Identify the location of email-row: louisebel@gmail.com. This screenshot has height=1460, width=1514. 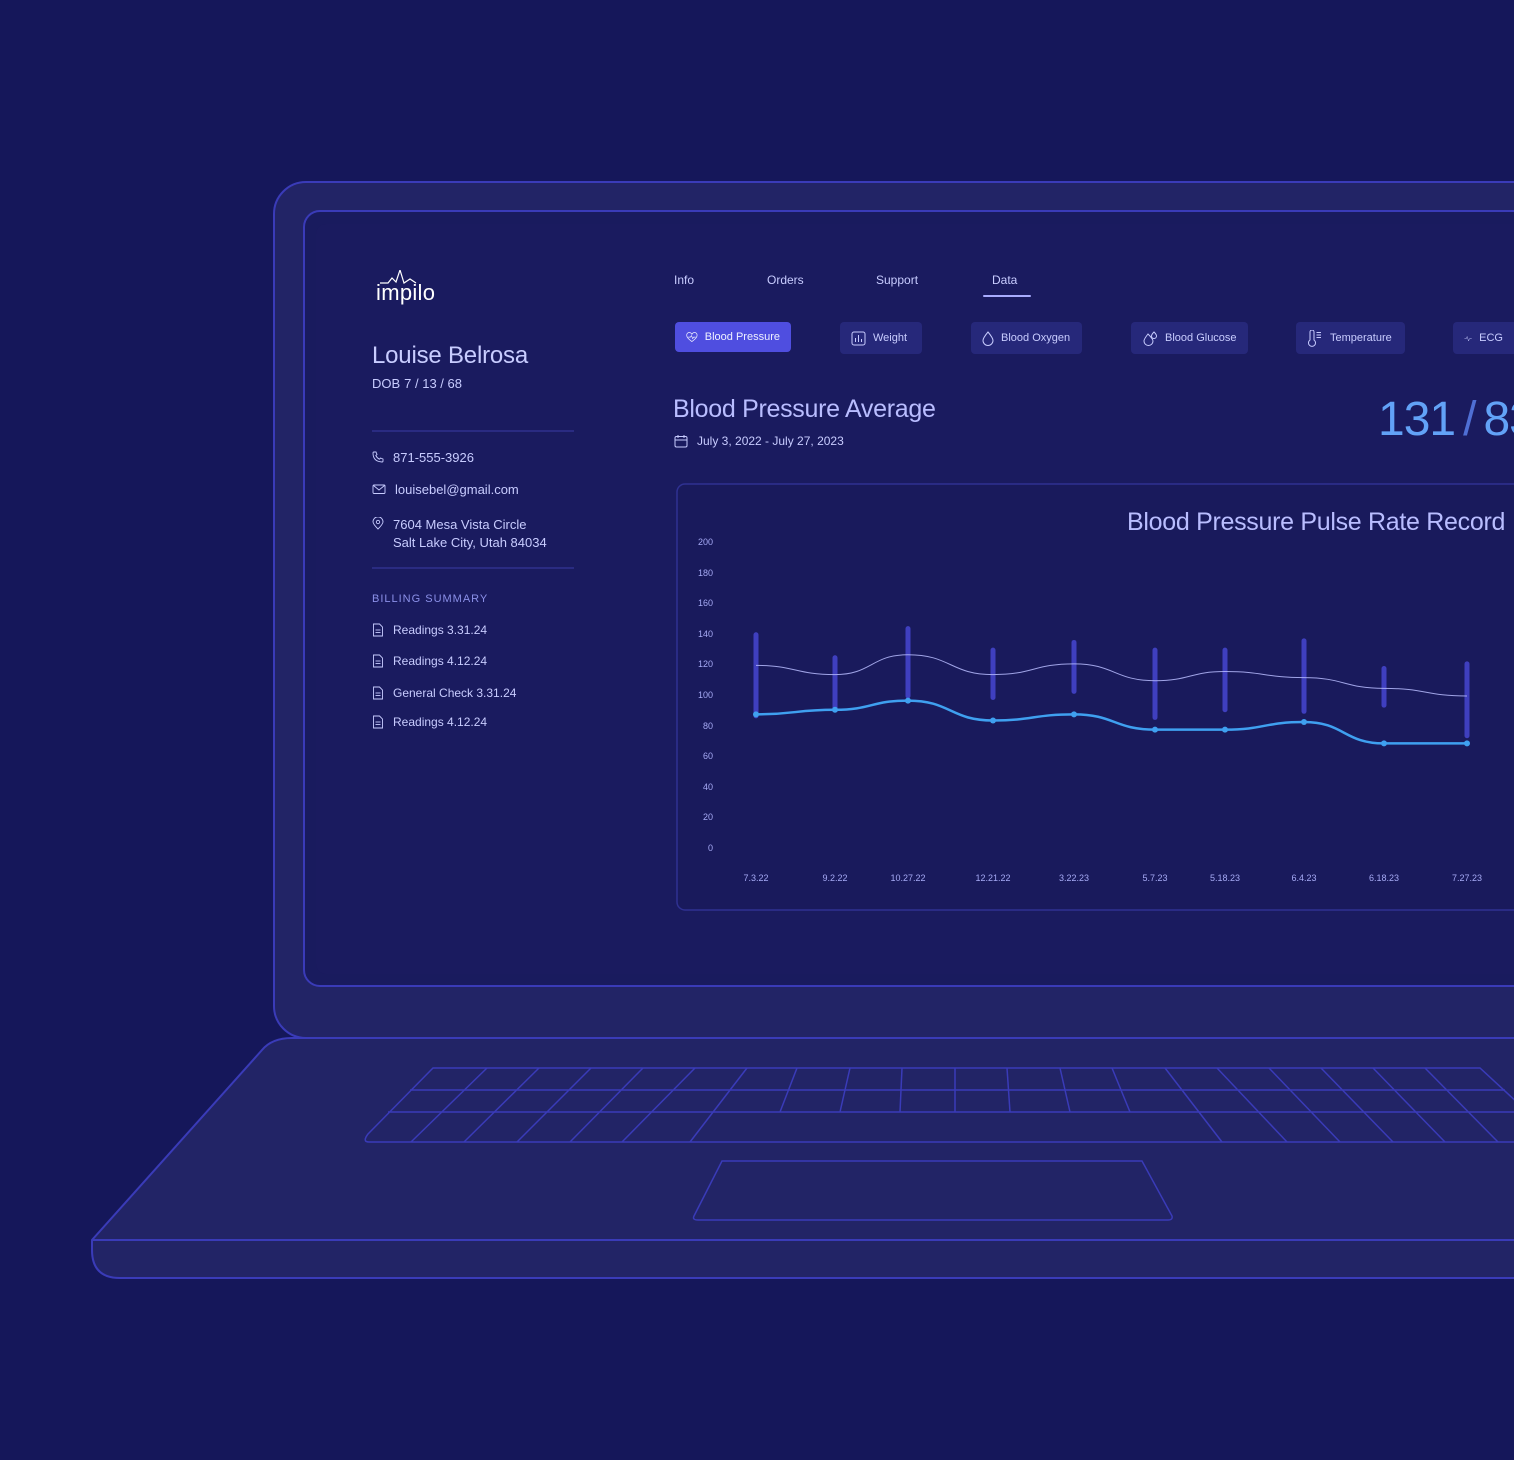
(445, 489).